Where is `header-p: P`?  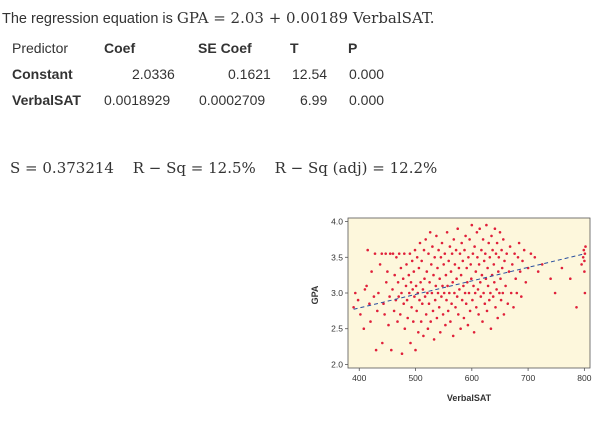 header-p: P is located at coordinates (353, 48).